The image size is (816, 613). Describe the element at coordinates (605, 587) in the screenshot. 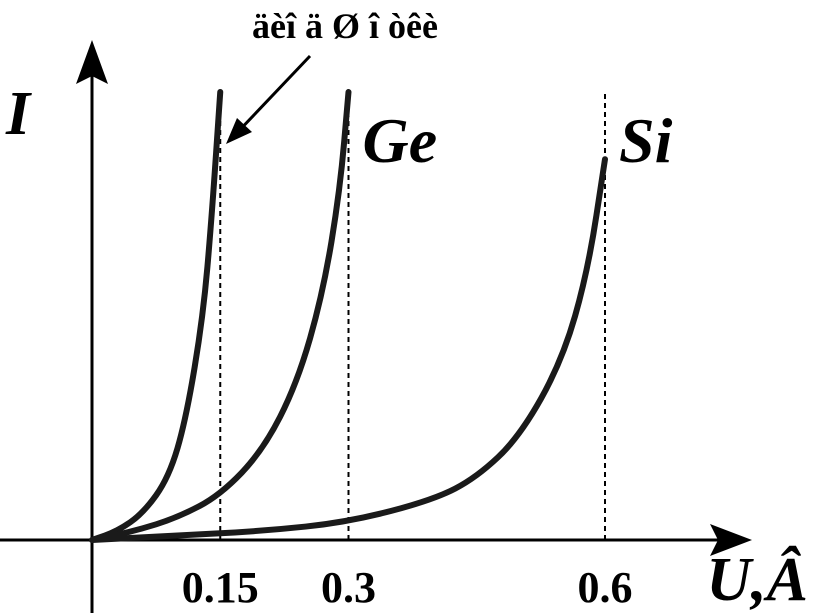

I see `x-tick-label-2: 0.6` at that location.